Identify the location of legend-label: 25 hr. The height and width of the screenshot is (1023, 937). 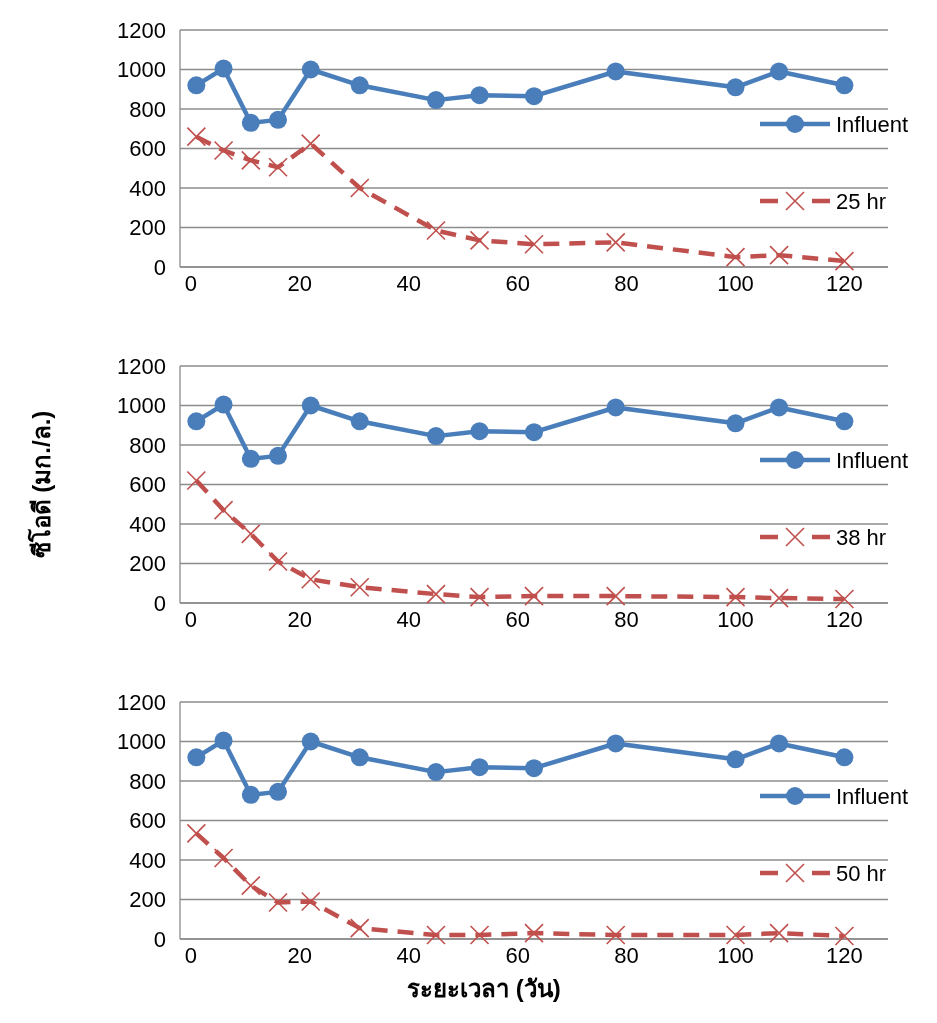
(861, 201).